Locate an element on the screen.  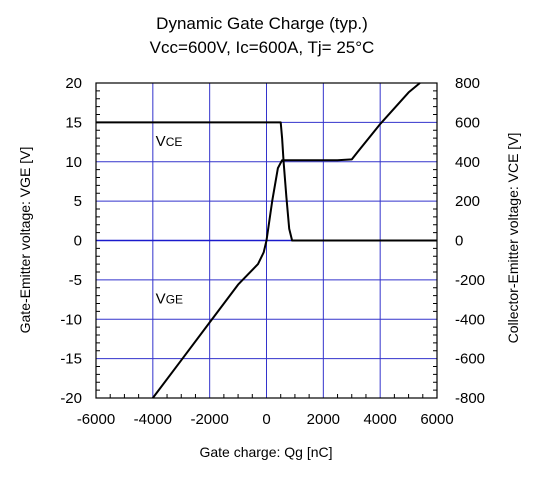
x-axis-label: Gate charge: Qg [nC] is located at coordinates (265, 452).